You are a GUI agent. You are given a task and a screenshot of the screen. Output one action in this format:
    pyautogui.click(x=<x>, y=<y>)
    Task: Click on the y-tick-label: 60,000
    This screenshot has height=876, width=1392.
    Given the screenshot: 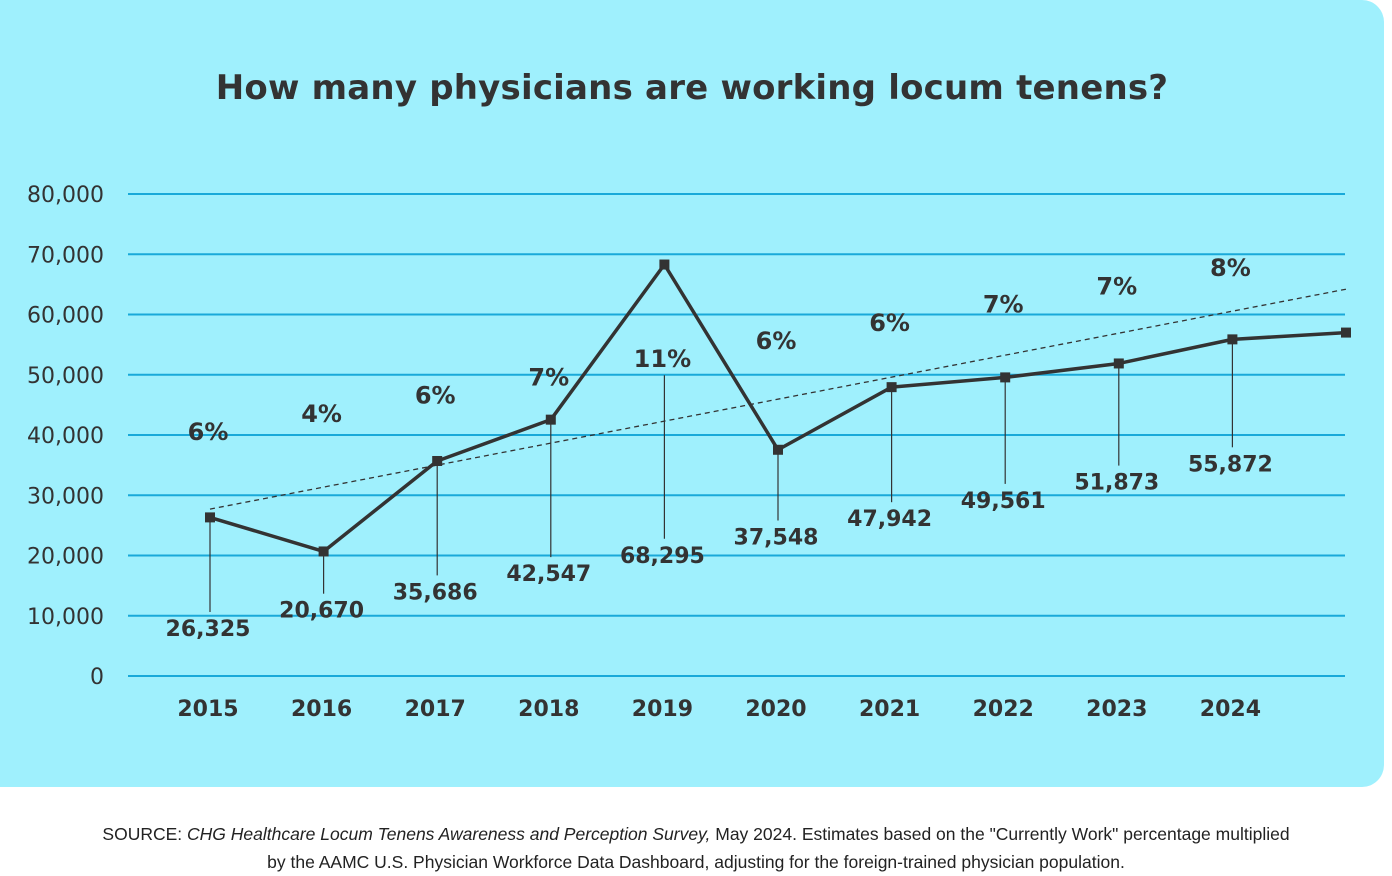 What is the action you would take?
    pyautogui.click(x=65, y=316)
    